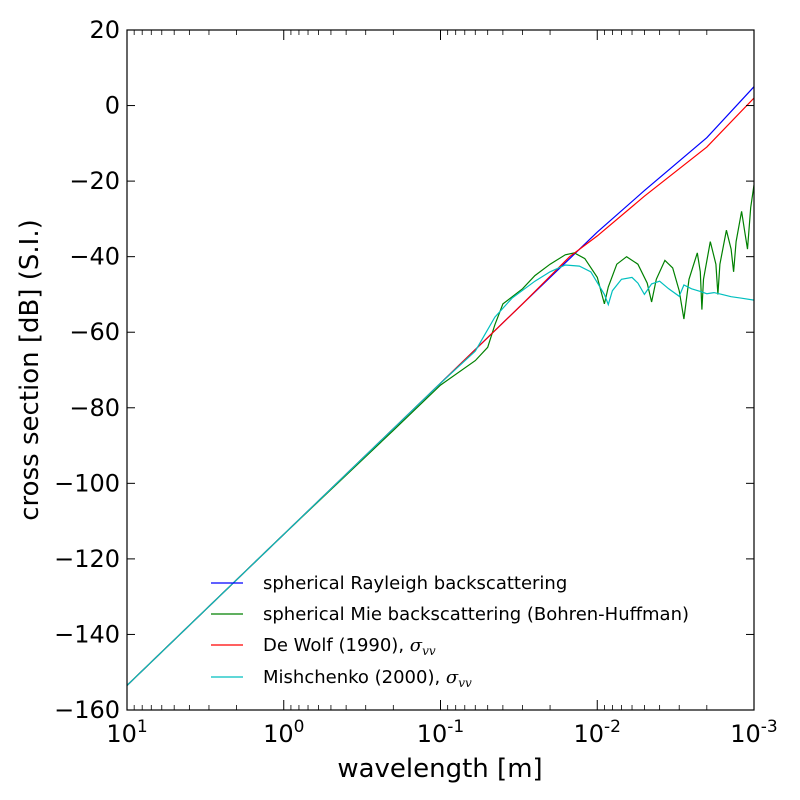  What do you see at coordinates (415, 583) in the screenshot?
I see `legend-label: spherical Rayleigh backscattering` at bounding box center [415, 583].